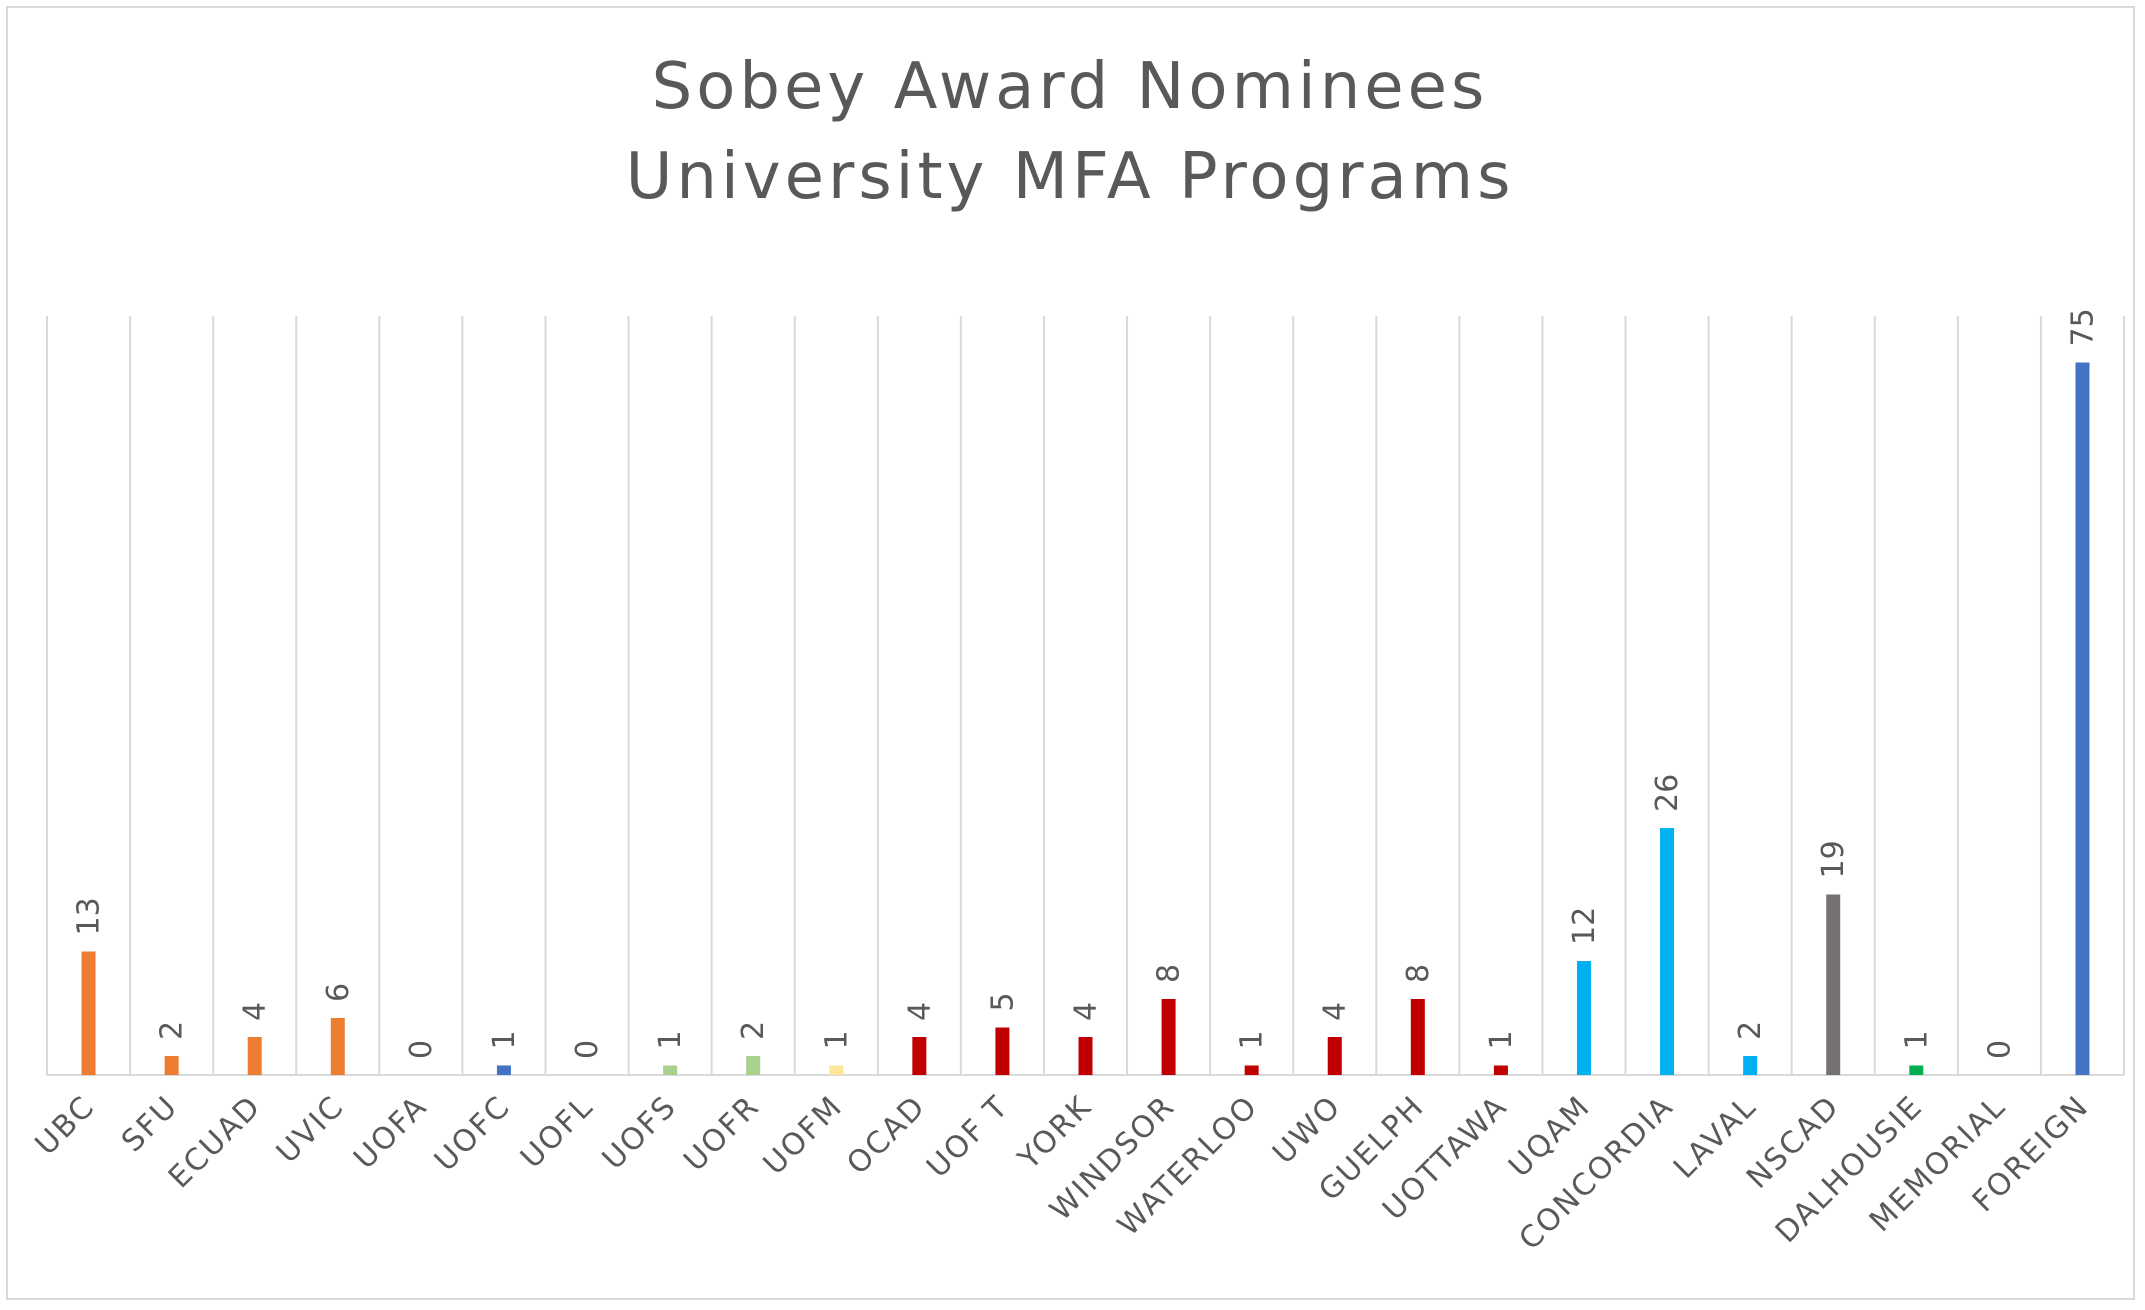 Image resolution: width=2145 pixels, height=1310 pixels. What do you see at coordinates (1070, 177) in the screenshot?
I see `chart-title-line-2: University MFA Programs` at bounding box center [1070, 177].